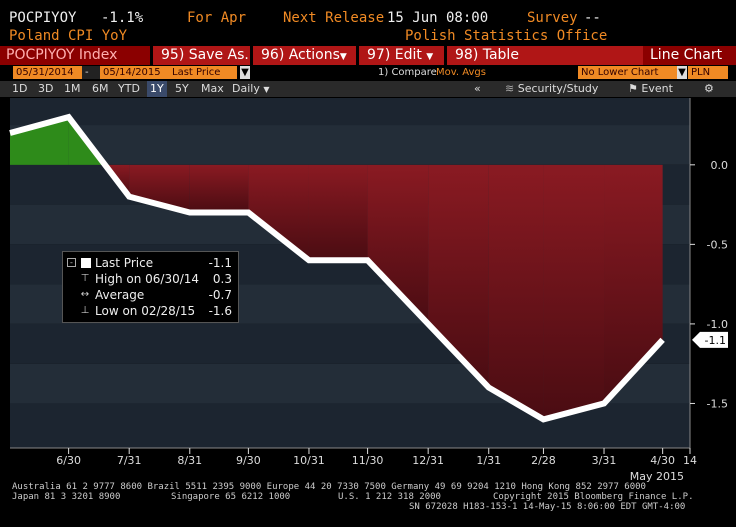 The image size is (736, 527). I want to click on subtitle: Poland CPI YoY, so click(68, 36).